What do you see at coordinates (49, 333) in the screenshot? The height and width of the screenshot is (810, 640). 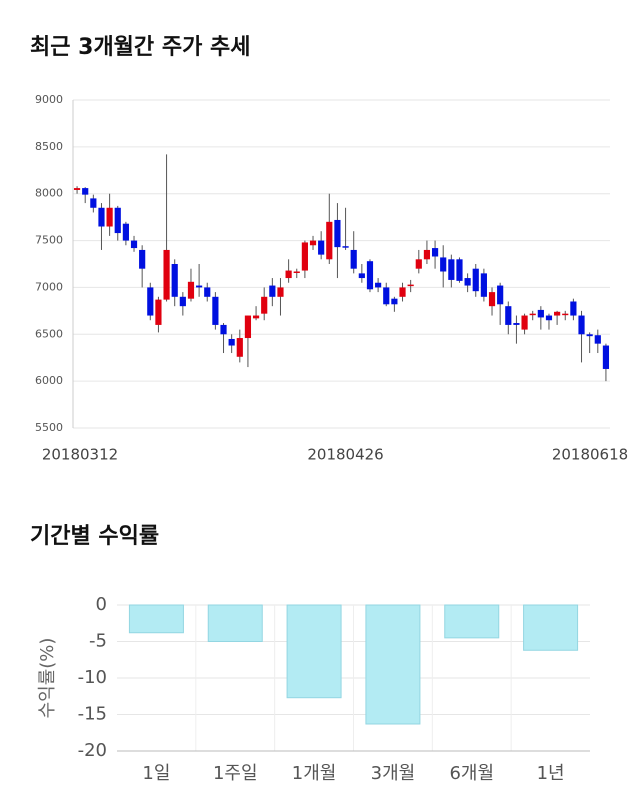 I see `y-tick-label: 6500` at bounding box center [49, 333].